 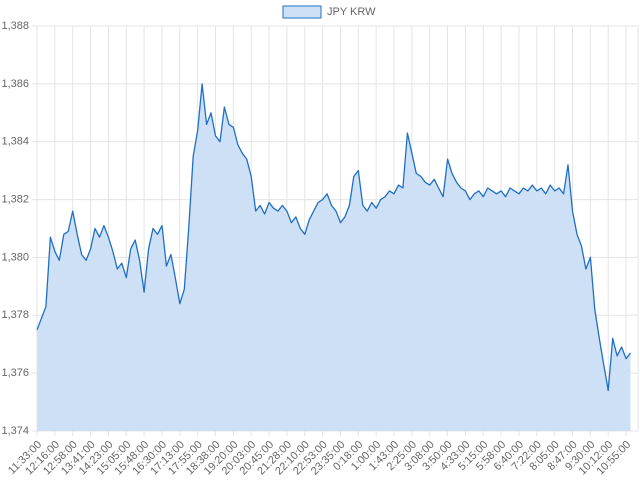 What do you see at coordinates (15, 142) in the screenshot?
I see `y-tick-label: 1,384` at bounding box center [15, 142].